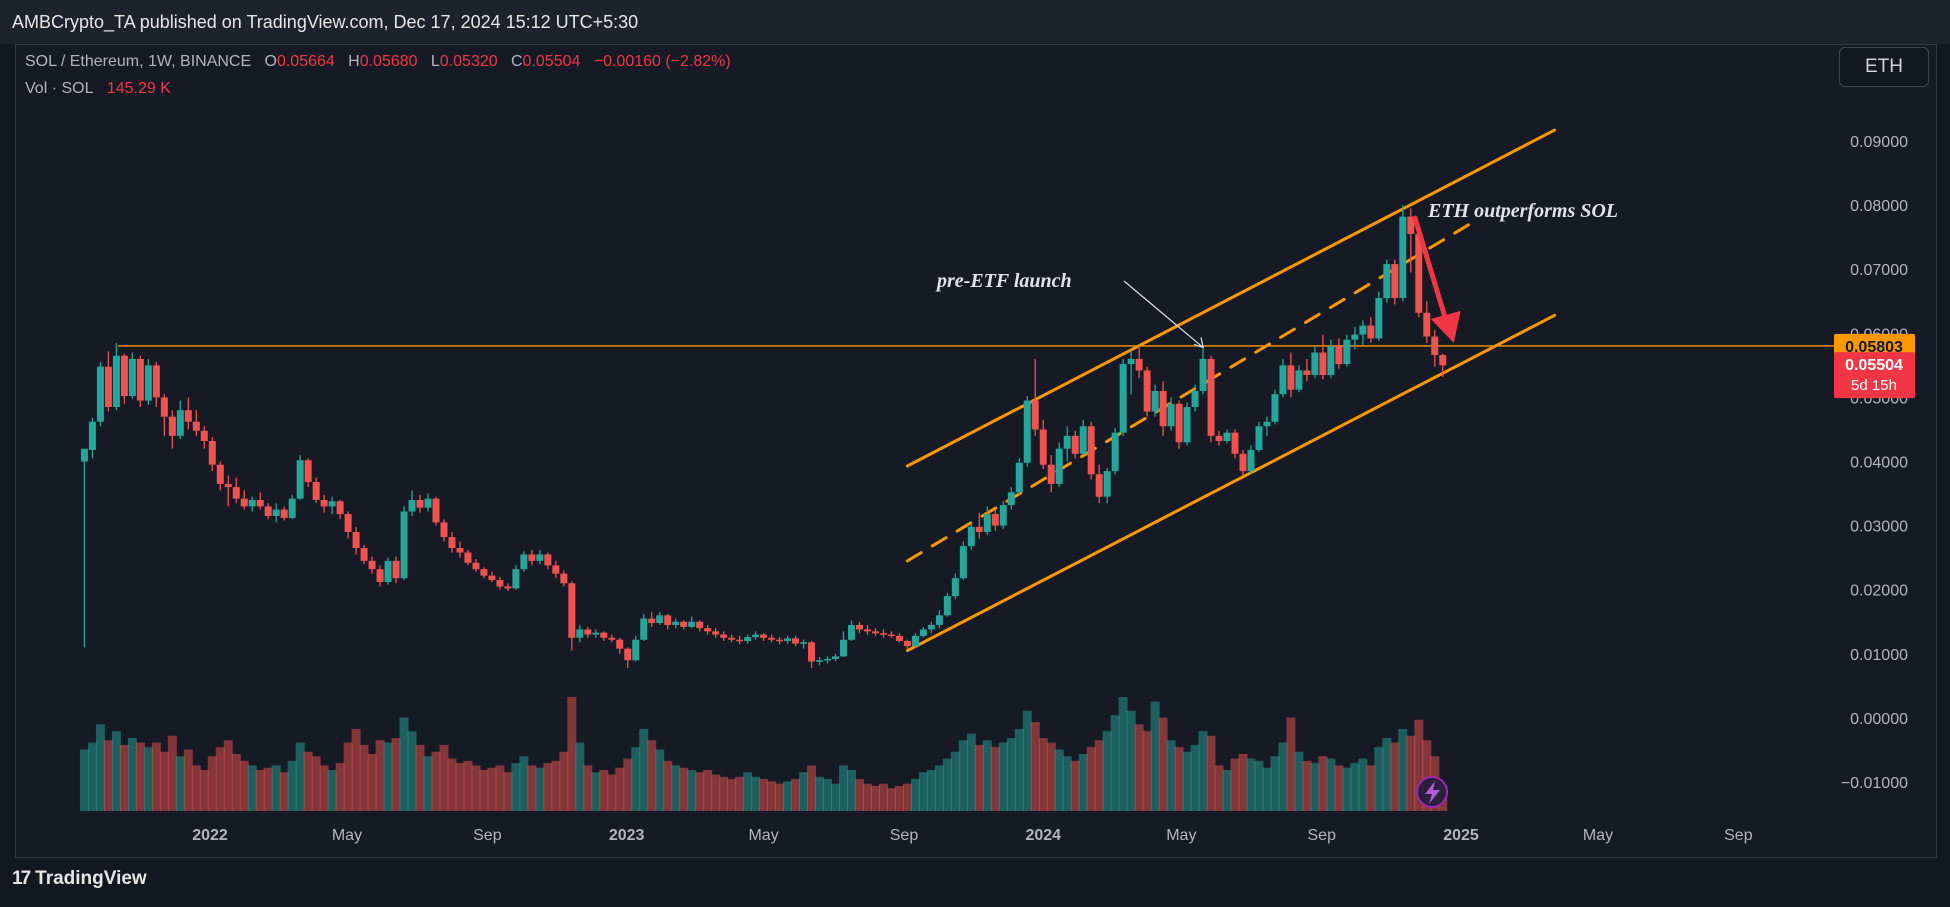 Image resolution: width=1950 pixels, height=907 pixels. Describe the element at coordinates (1874, 347) in the screenshot. I see `resistance-price-label: 0.05803` at that location.